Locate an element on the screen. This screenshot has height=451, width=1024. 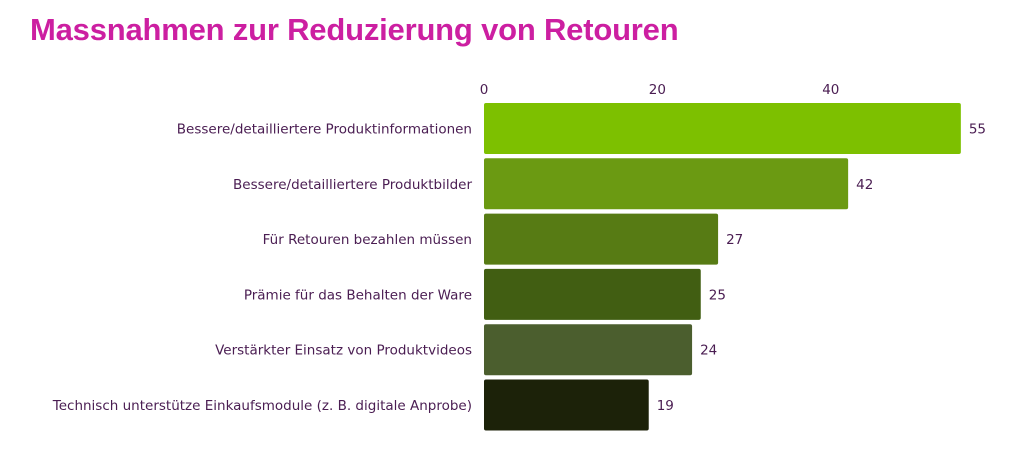
chart-title: Massnahmen zur Reduzierung von Retouren is located at coordinates (354, 29).